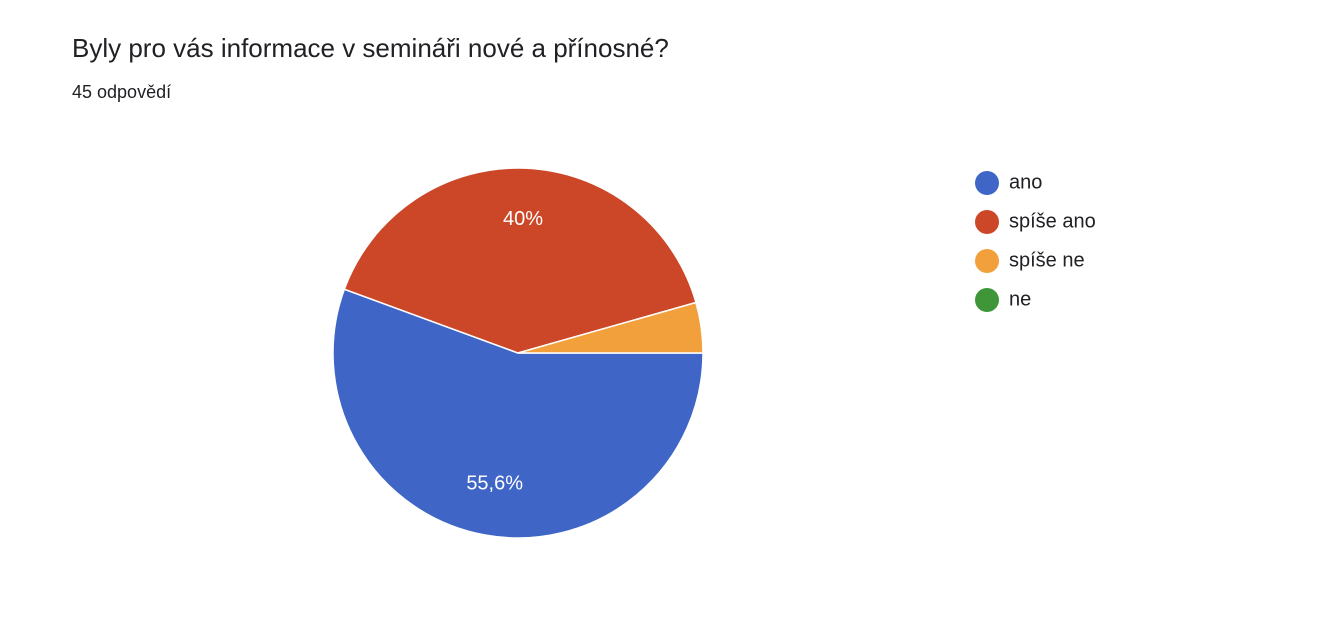  Describe the element at coordinates (1025, 182) in the screenshot. I see `legend-label: ano` at that location.